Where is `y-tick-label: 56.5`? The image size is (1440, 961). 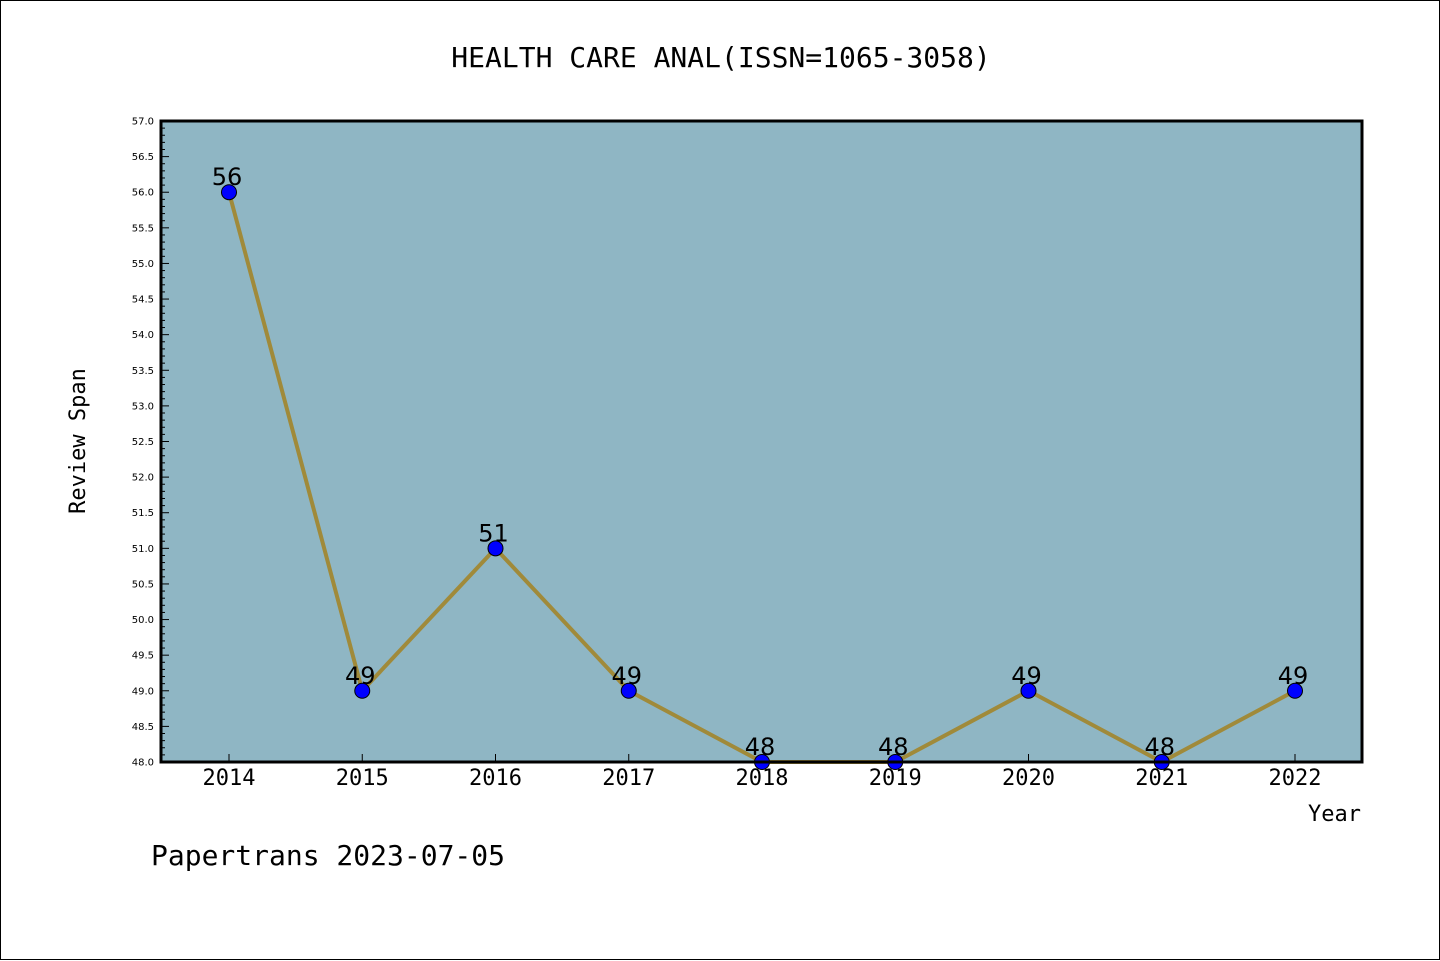 y-tick-label: 56.5 is located at coordinates (143, 157).